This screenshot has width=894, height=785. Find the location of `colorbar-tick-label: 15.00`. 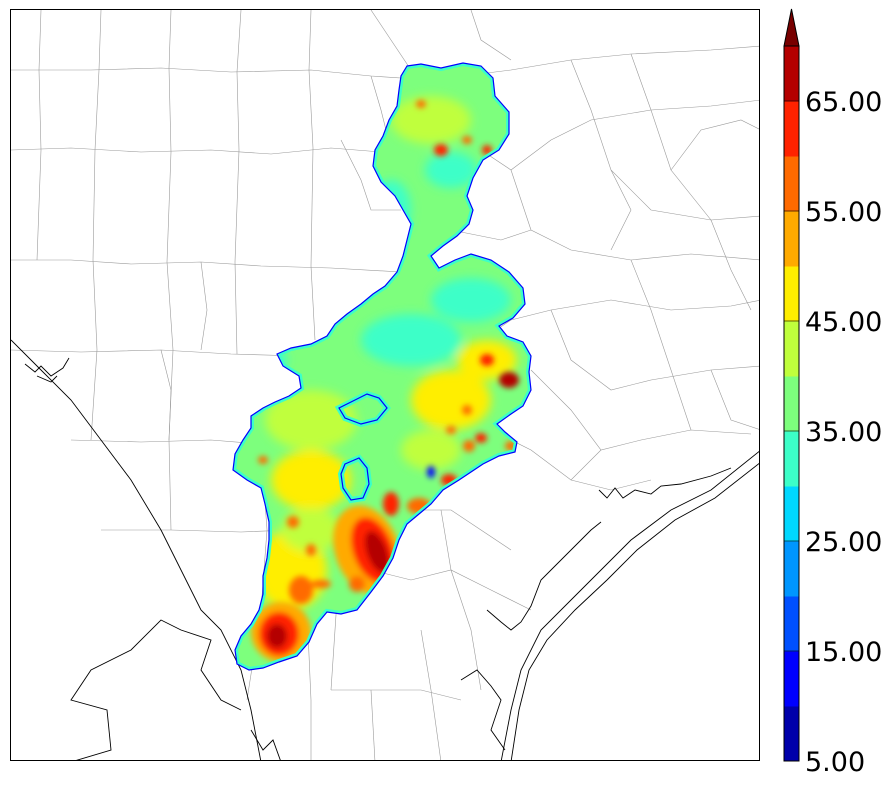

colorbar-tick-label: 15.00 is located at coordinates (843, 652).